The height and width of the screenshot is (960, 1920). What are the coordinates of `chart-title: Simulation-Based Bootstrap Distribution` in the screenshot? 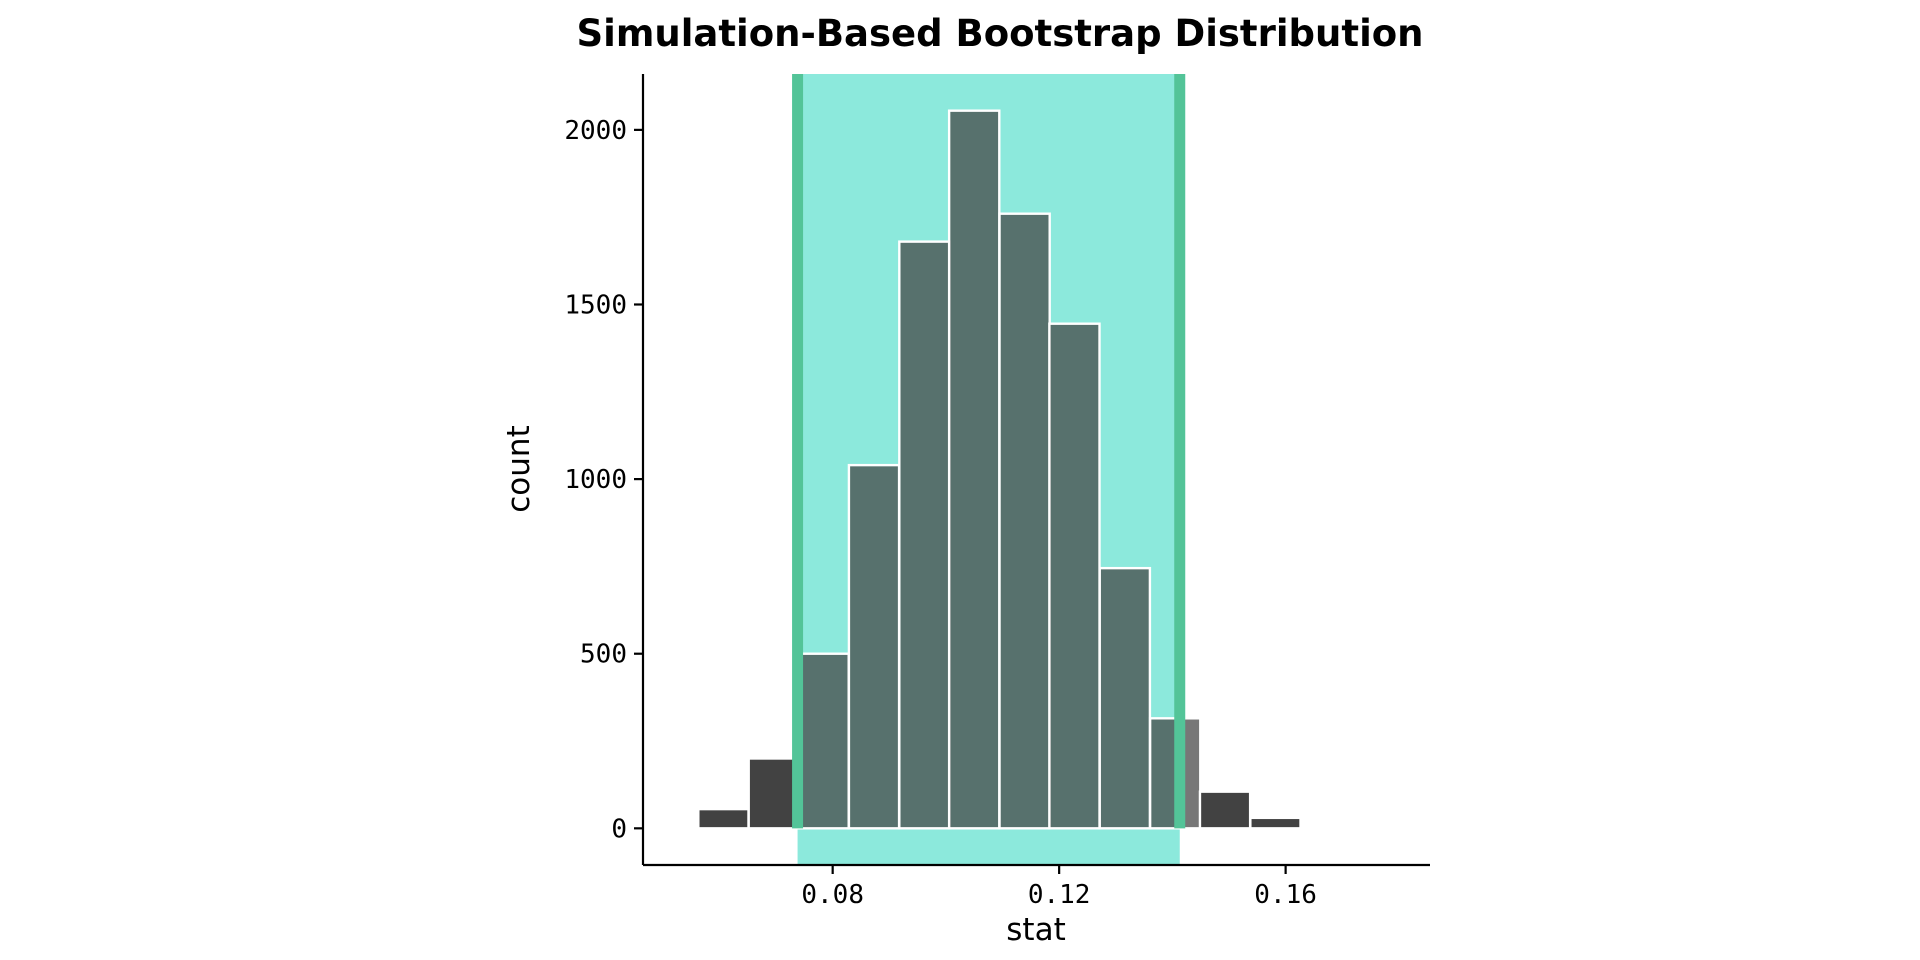 It's located at (999, 33).